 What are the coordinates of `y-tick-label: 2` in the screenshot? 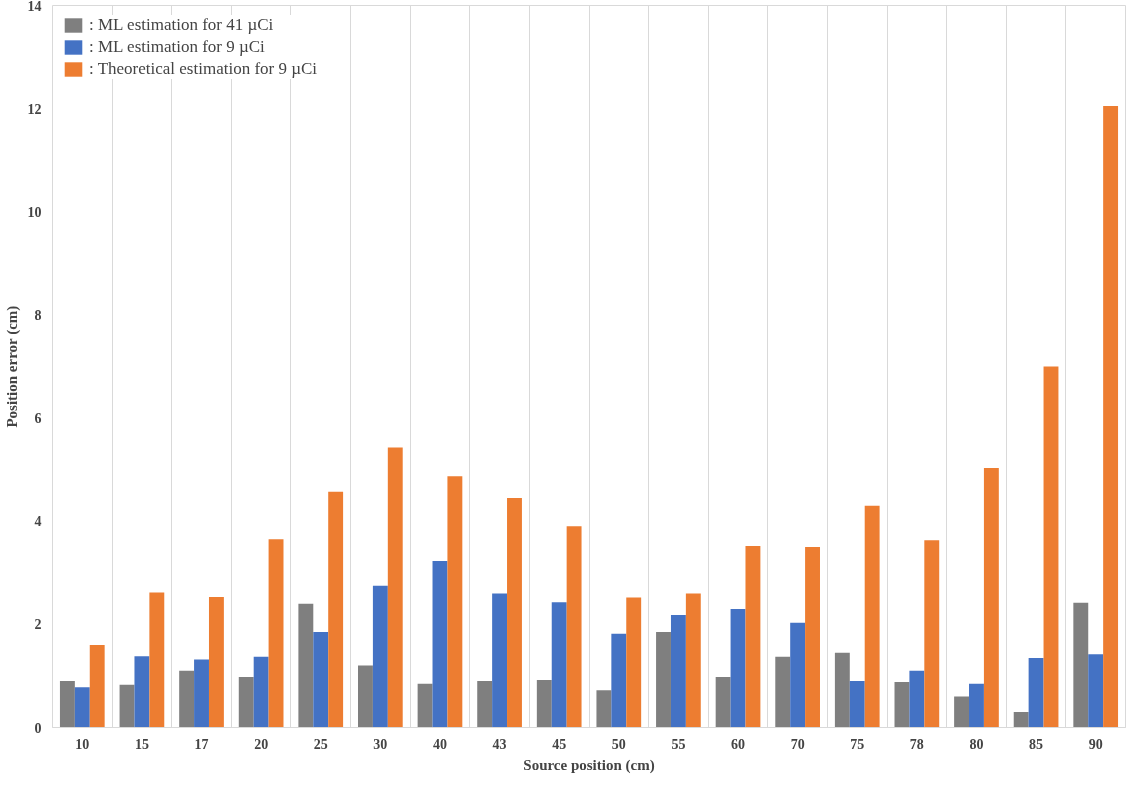 It's located at (38, 625).